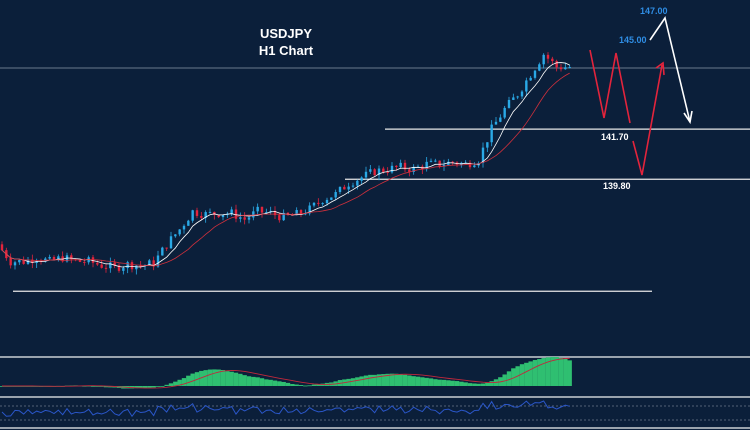 The height and width of the screenshot is (430, 750). I want to click on target-label-145: 145.00, so click(633, 40).